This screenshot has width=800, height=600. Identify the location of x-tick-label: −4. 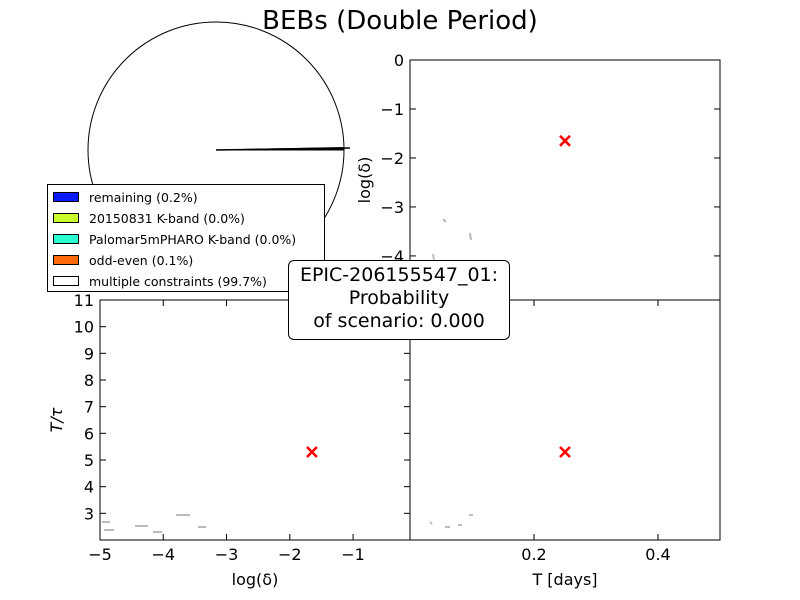
(163, 554).